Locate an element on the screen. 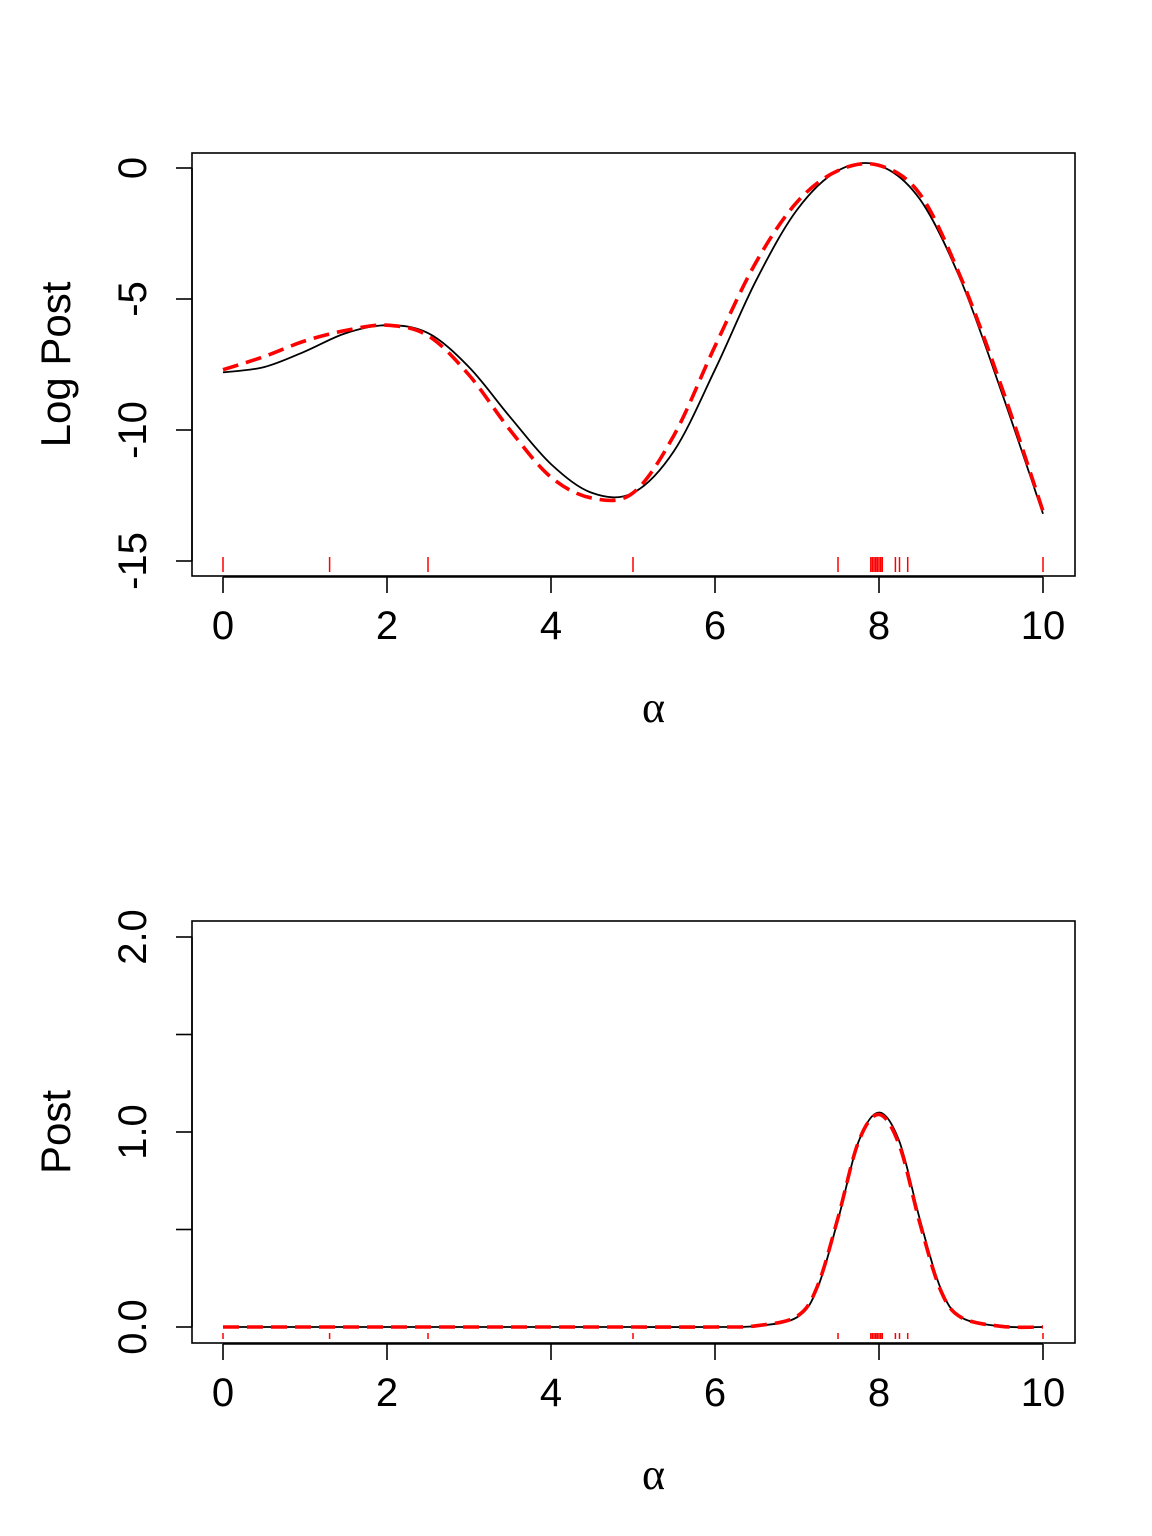  y-tick-label: 0.0 is located at coordinates (133, 1327).